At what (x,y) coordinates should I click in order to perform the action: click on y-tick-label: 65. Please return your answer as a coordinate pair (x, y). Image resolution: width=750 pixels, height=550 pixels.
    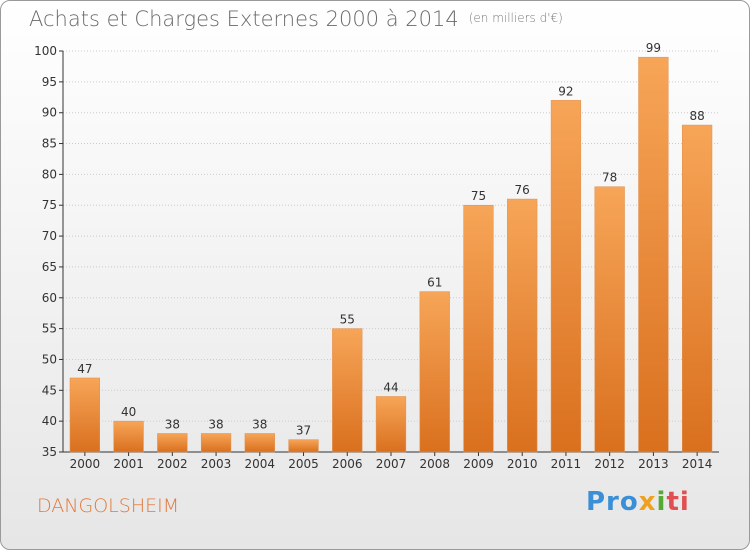
    Looking at the image, I should click on (49, 267).